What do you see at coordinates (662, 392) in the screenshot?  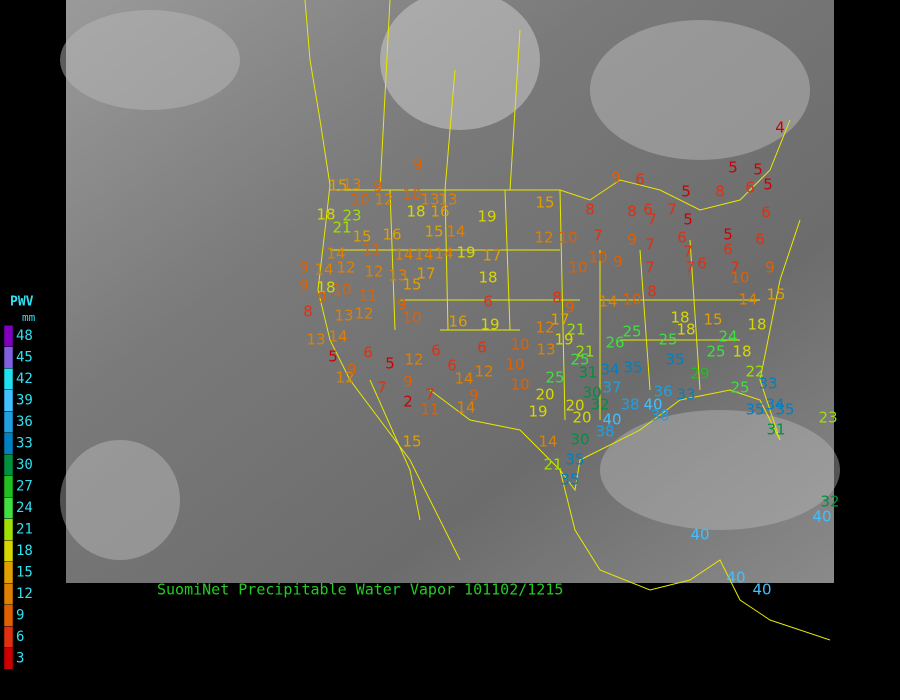 I see `station-value: 36` at bounding box center [662, 392].